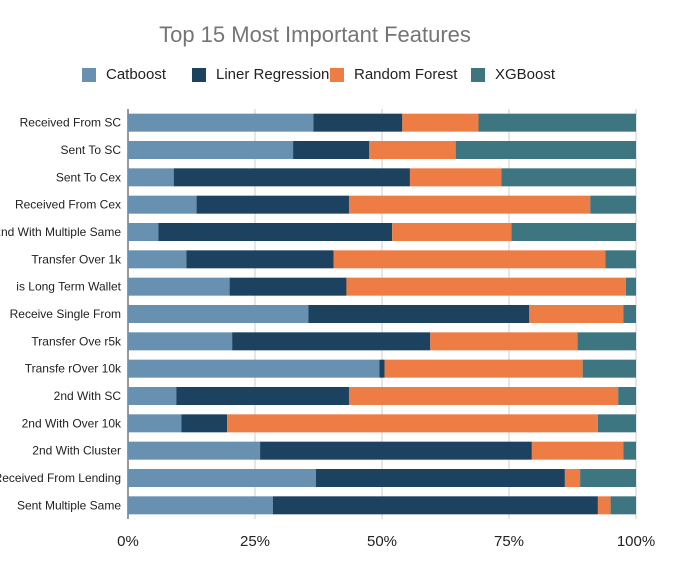 The width and height of the screenshot is (680, 574). I want to click on legend-label: Catboost, so click(136, 74).